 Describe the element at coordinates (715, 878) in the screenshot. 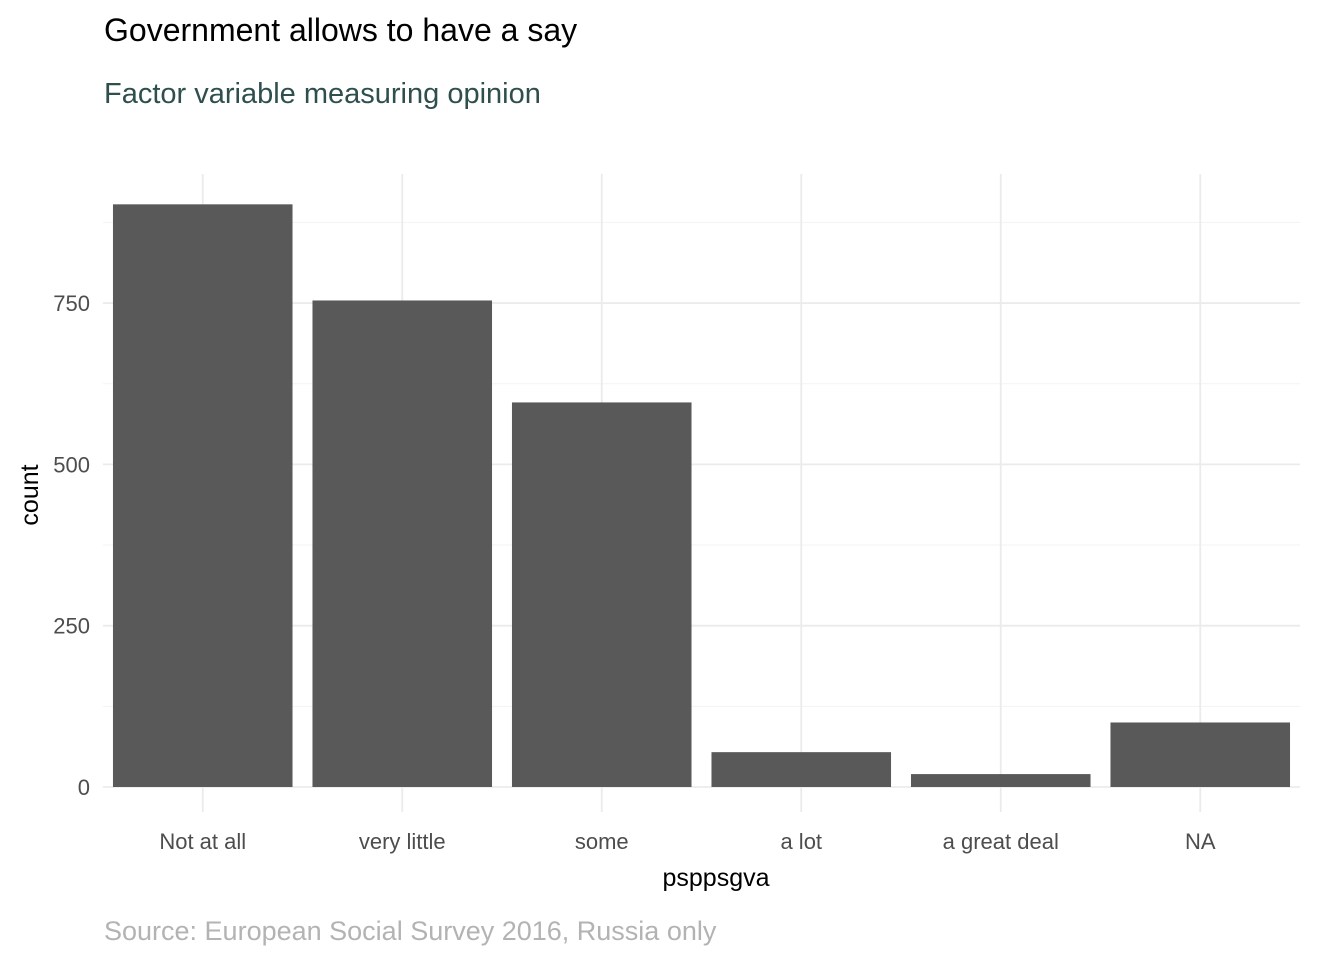

I see `x-axis-title: psppsgva` at that location.